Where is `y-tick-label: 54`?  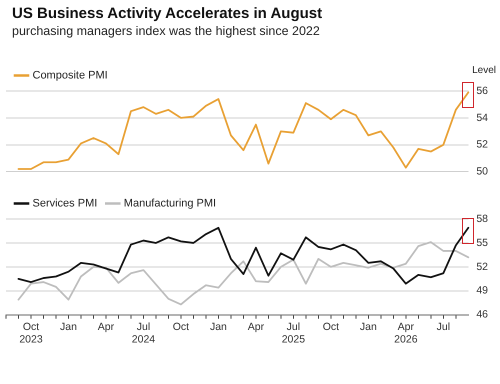 y-tick-label: 54 is located at coordinates (482, 118).